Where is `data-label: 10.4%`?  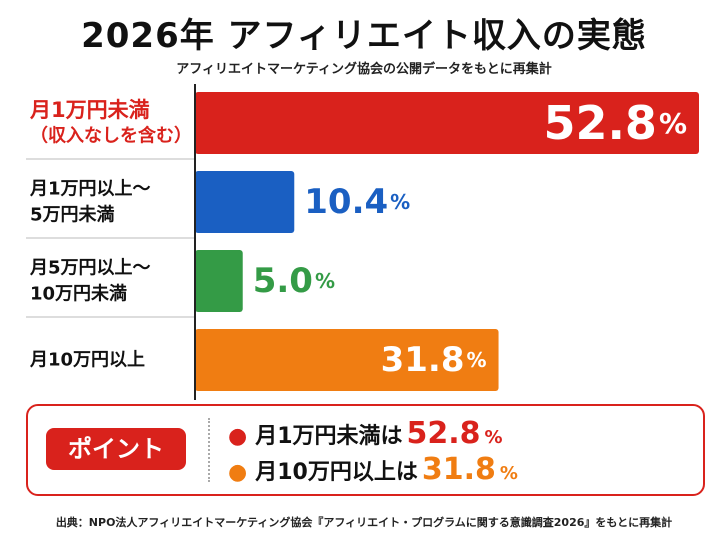 data-label: 10.4% is located at coordinates (357, 202).